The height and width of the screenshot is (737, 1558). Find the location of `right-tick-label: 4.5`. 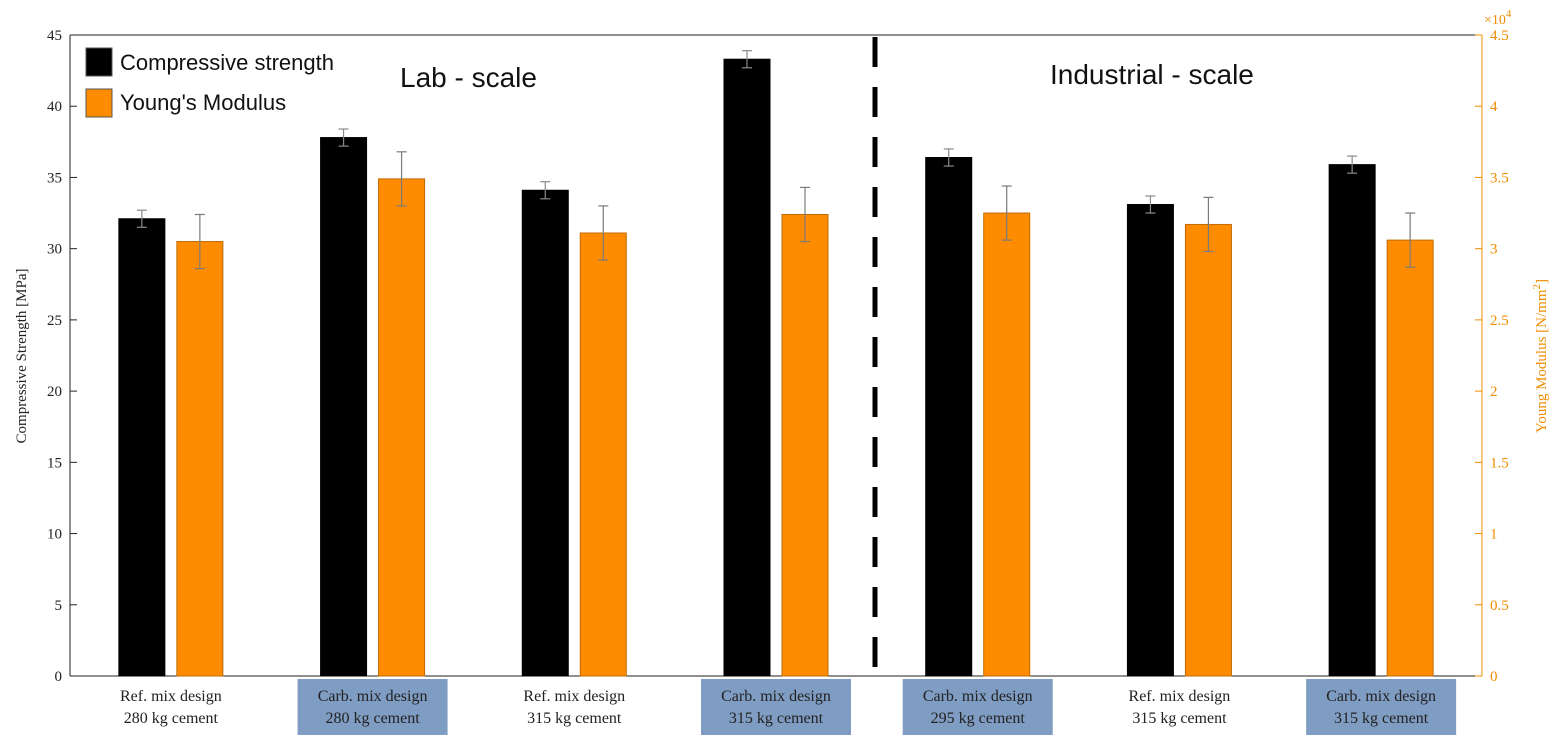

right-tick-label: 4.5 is located at coordinates (1499, 36).